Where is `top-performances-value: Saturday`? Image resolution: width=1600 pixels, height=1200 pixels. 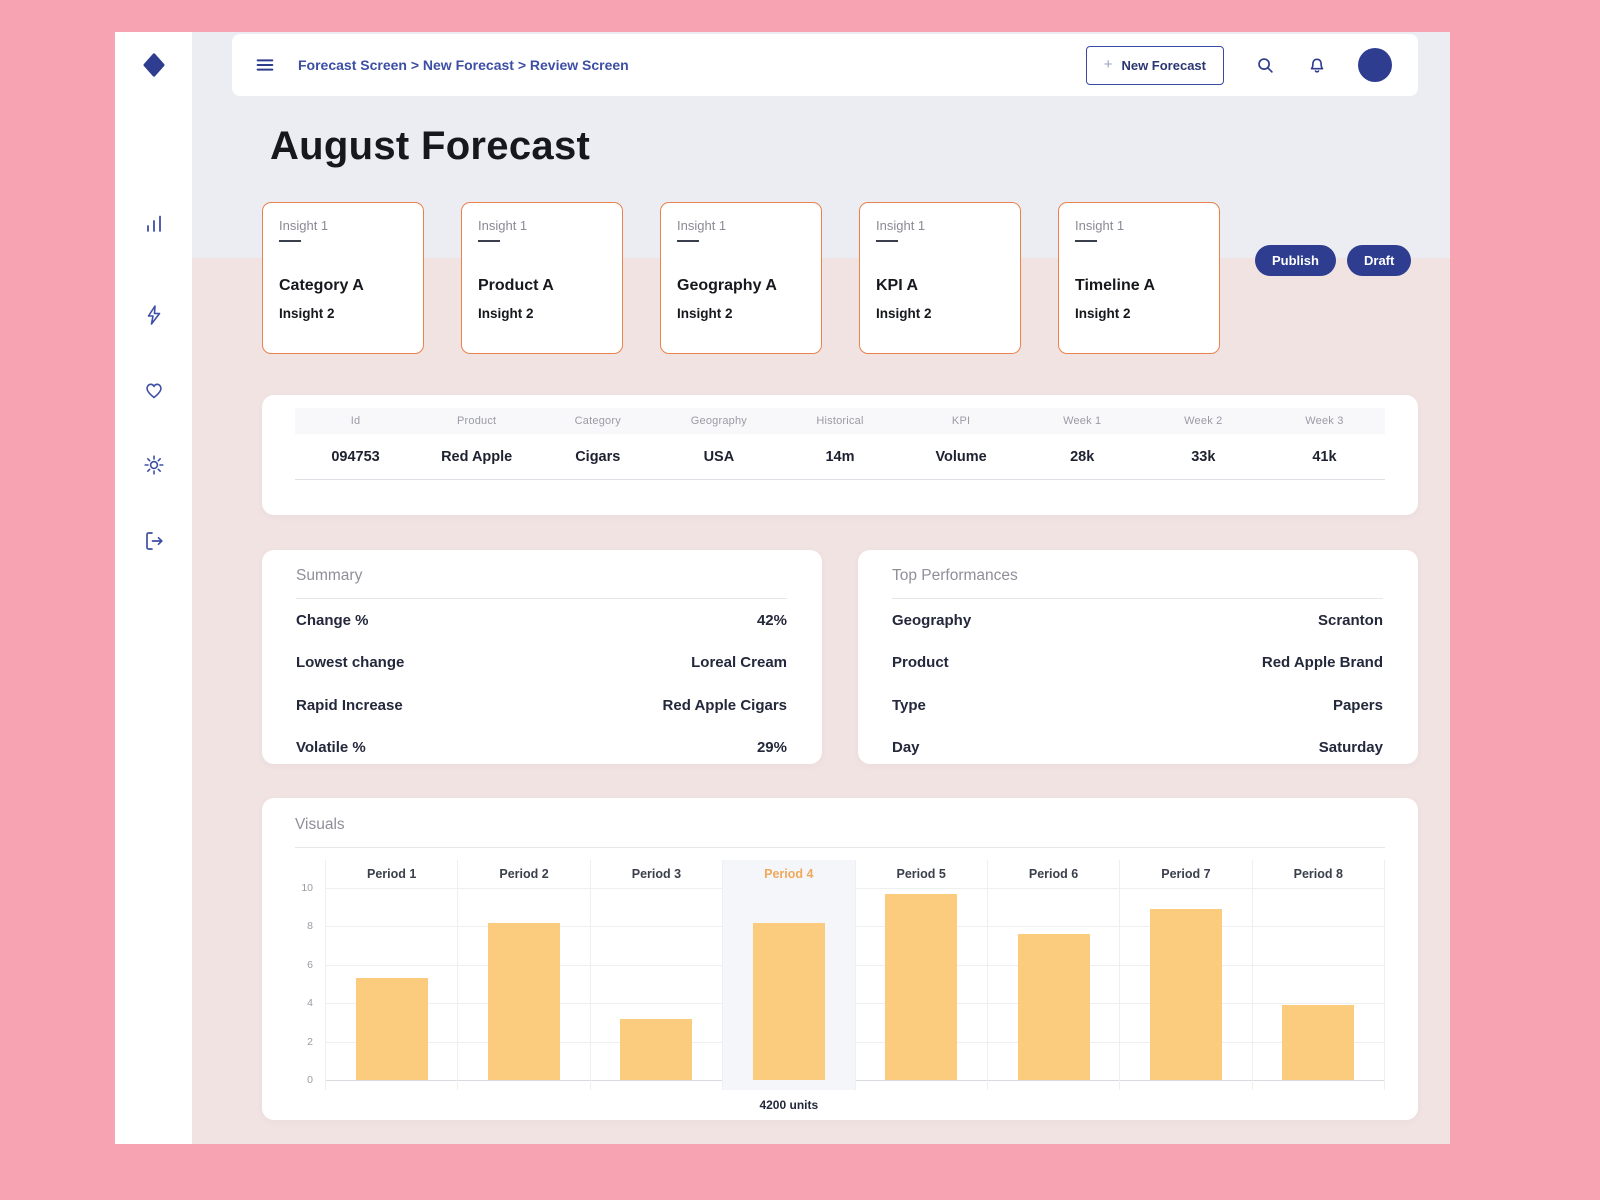
top-performances-value: Saturday is located at coordinates (1350, 748).